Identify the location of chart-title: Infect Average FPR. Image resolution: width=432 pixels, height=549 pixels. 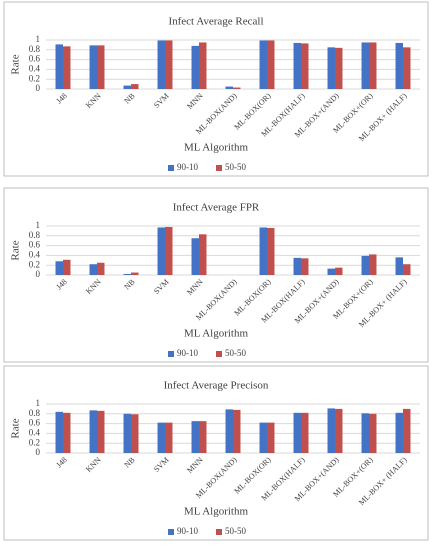
(216, 208).